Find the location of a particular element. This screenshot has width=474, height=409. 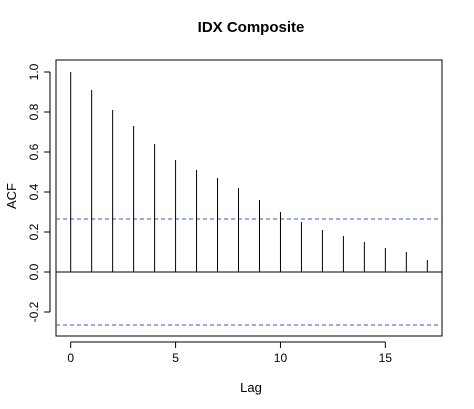

y-tick-label-4: 0.6 is located at coordinates (34, 151).